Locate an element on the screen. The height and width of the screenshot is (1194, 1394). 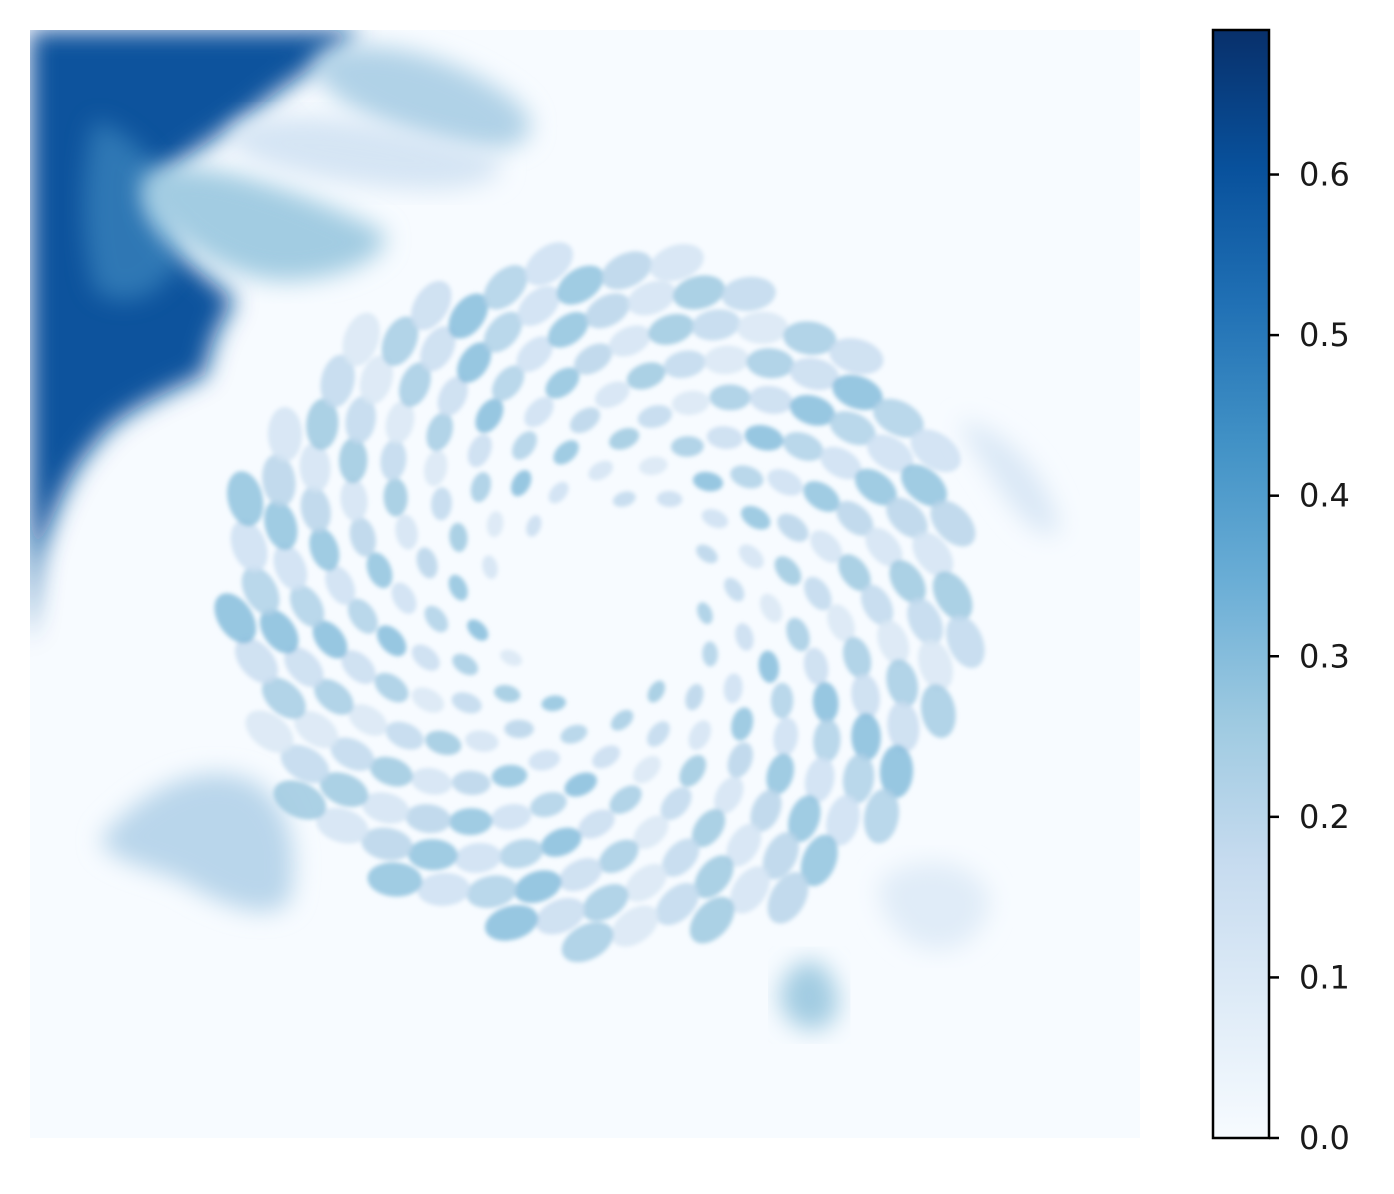
petal-upper is located at coordinates (264, 224).